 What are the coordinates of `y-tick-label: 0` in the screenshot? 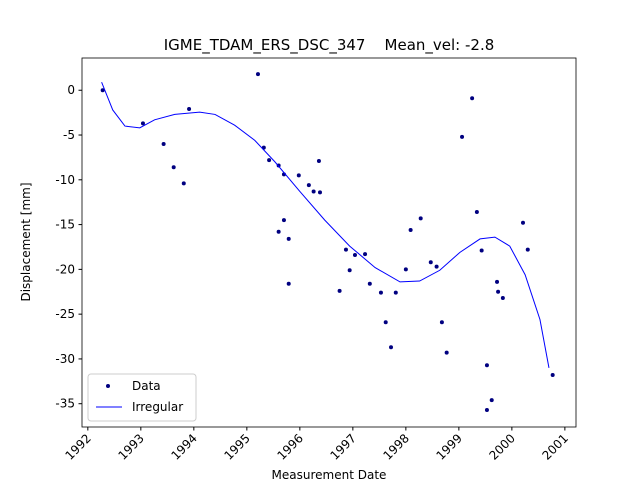 It's located at (71, 90).